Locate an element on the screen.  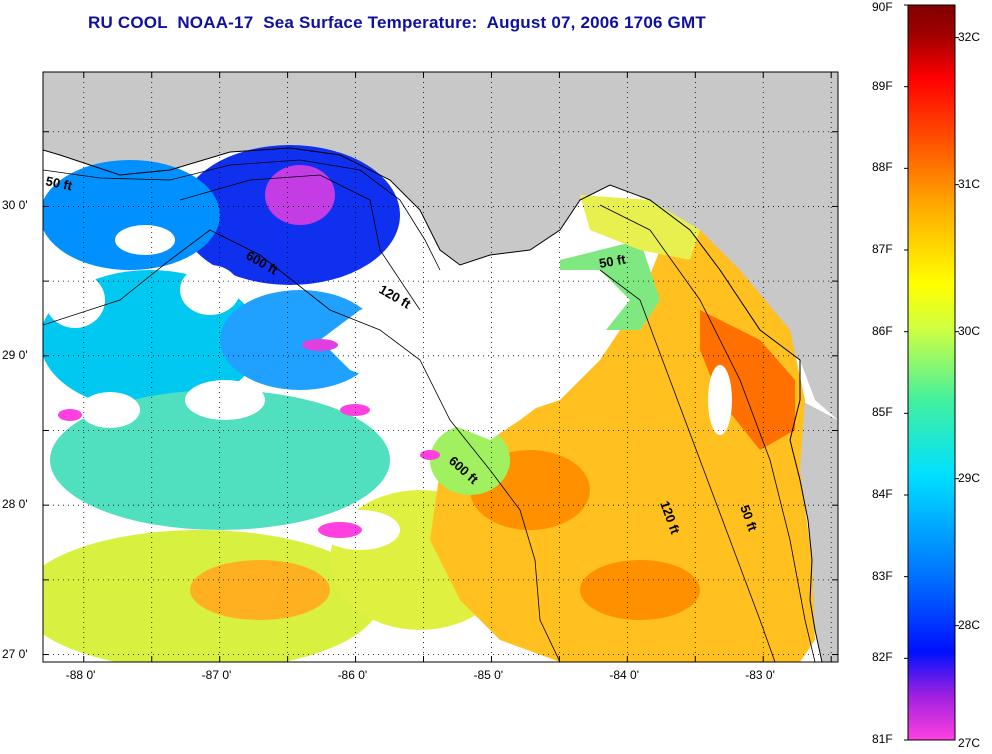
sst-mid-patch is located at coordinates (300, 340).